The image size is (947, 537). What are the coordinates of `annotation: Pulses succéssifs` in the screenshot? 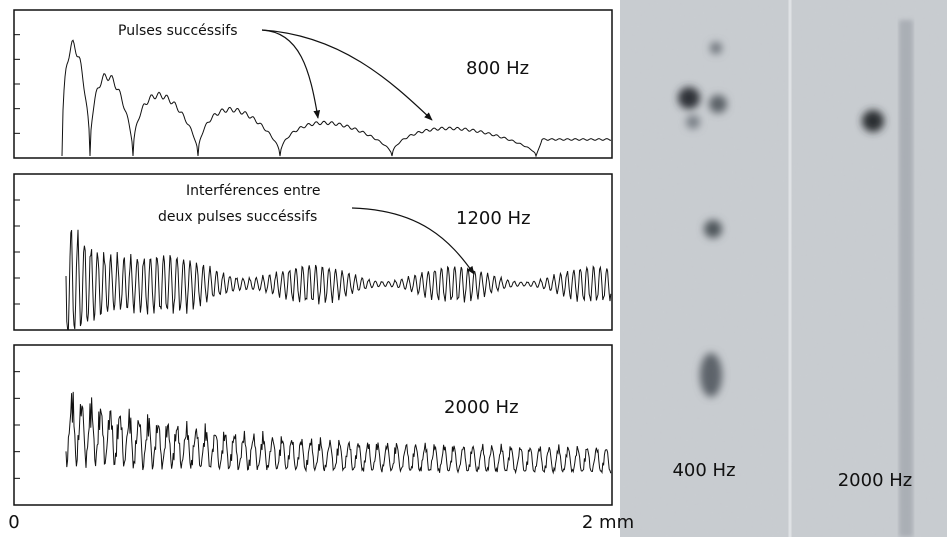 It's located at (178, 31).